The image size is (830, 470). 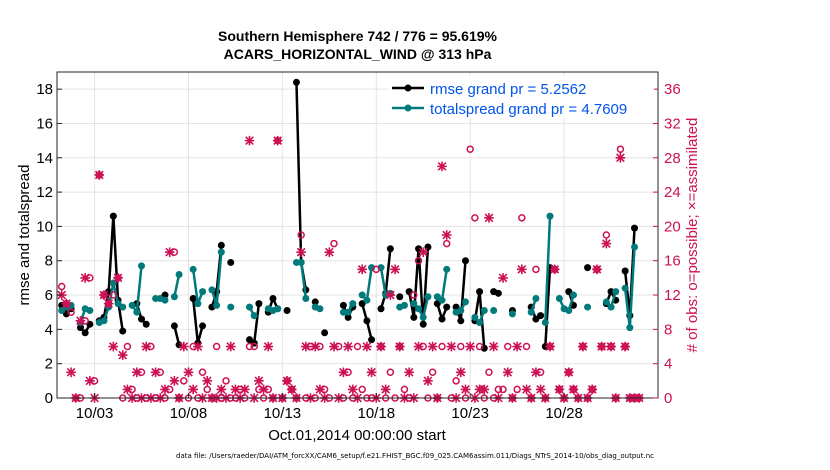 What do you see at coordinates (672, 158) in the screenshot?
I see `y2-tick-label: 28` at bounding box center [672, 158].